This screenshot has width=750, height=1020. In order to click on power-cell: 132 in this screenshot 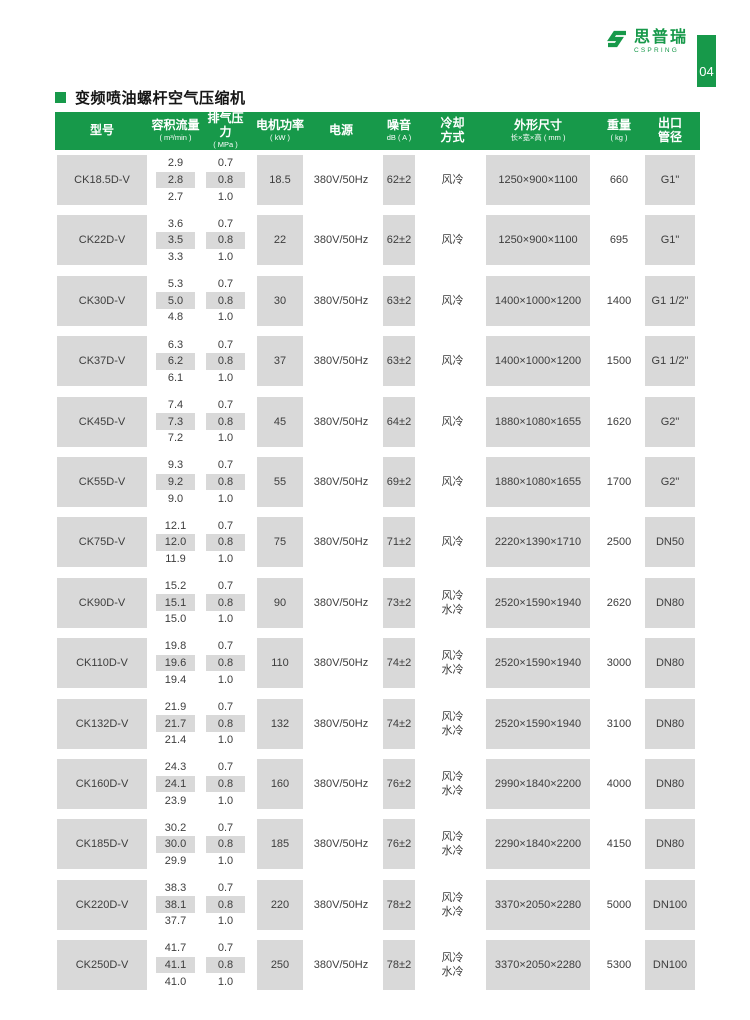, I will do `click(280, 723)`.